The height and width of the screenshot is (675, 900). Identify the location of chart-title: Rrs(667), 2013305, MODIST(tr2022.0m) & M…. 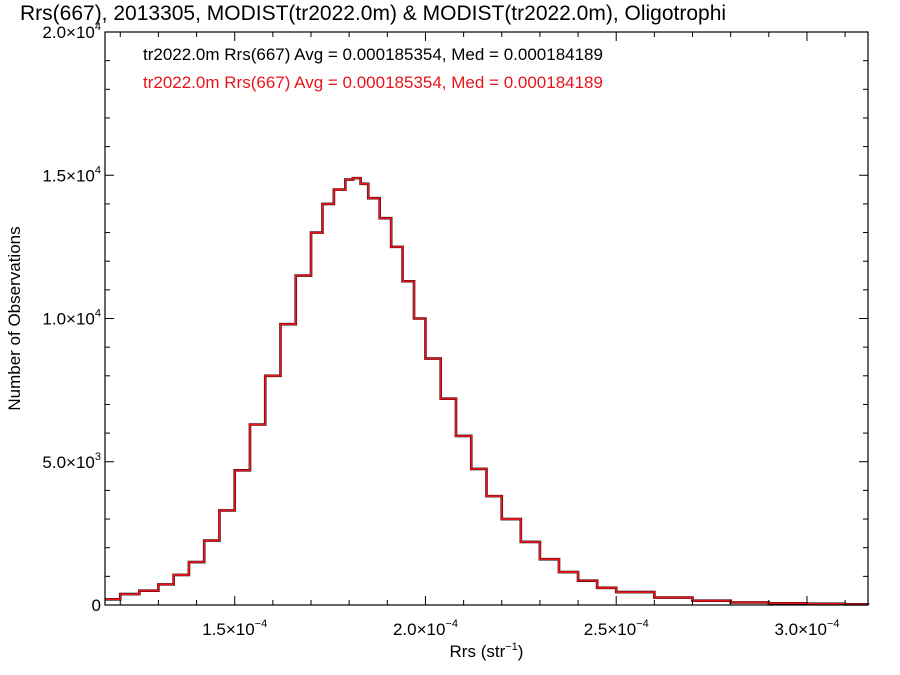
(373, 13).